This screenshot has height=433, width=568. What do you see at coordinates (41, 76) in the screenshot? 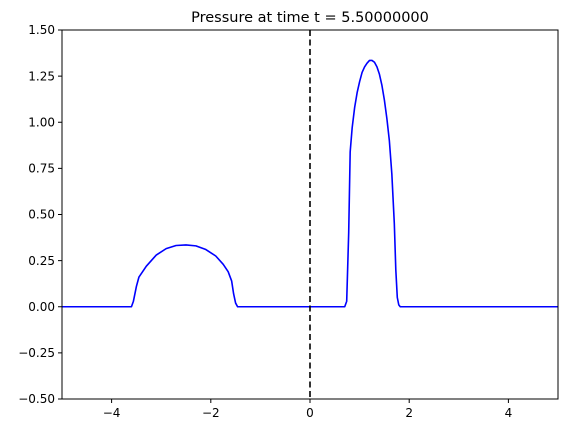
I see `y-tick-label: 1.25` at bounding box center [41, 76].